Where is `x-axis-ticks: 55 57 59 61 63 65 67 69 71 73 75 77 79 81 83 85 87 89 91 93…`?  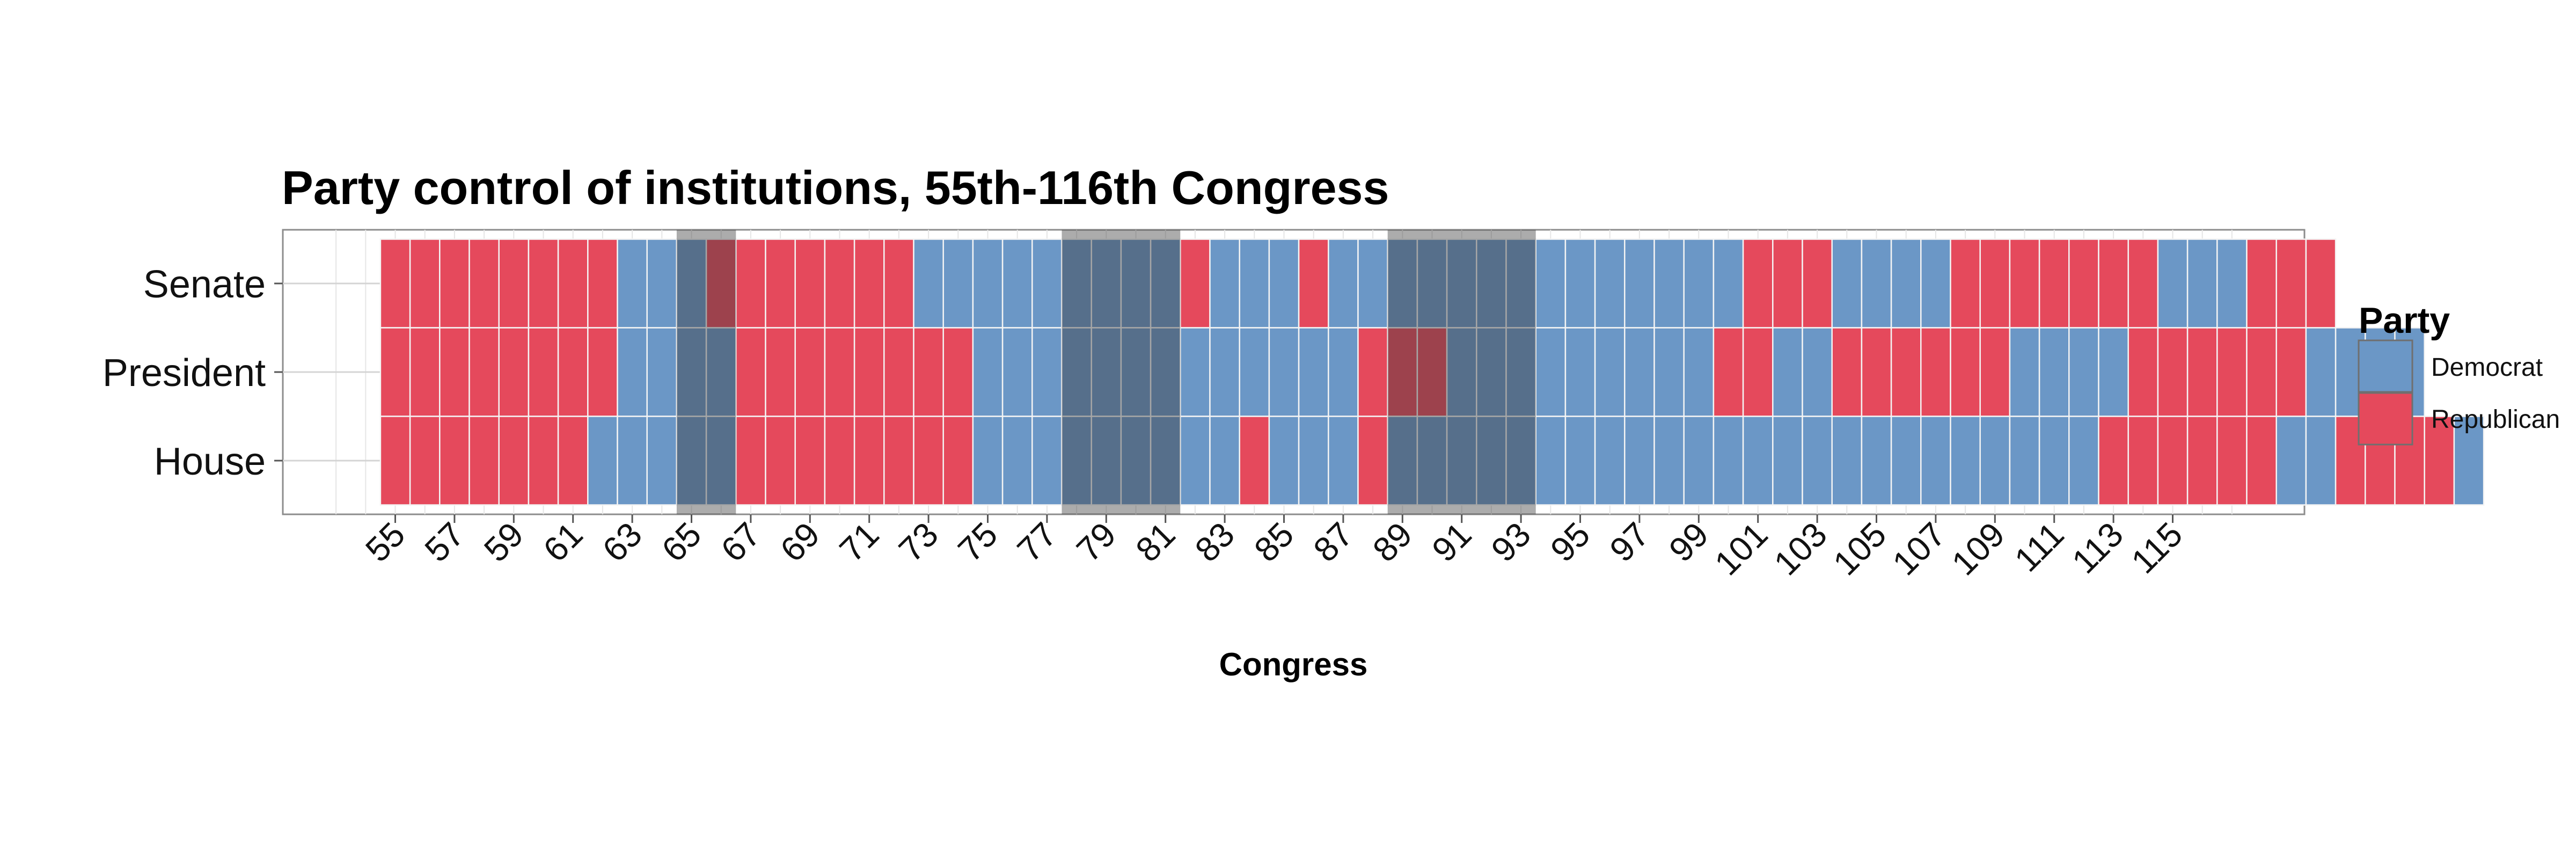
x-axis-ticks: 55 57 59 61 63 65 67 69 71 73 75 77 79 81 83 85 87 89 91 93… is located at coordinates (1274, 548).